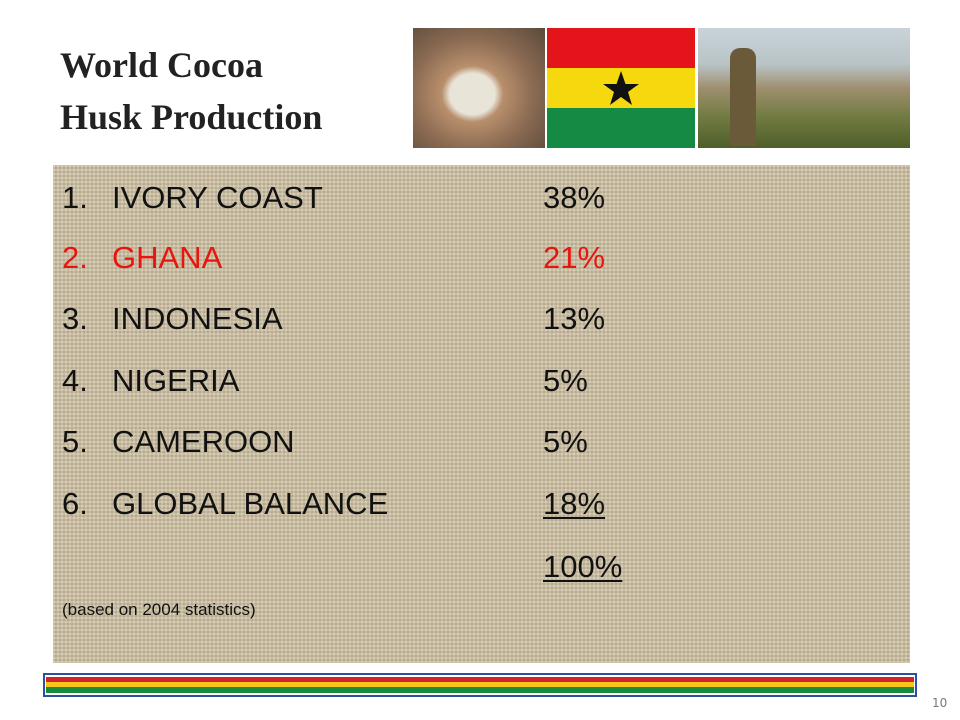  What do you see at coordinates (191, 117) in the screenshot?
I see `title-line: Husk Production` at bounding box center [191, 117].